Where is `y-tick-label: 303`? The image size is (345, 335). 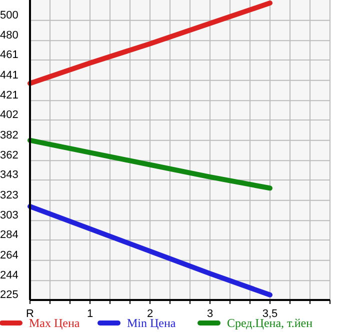 y-tick-label: 303 is located at coordinates (9, 216).